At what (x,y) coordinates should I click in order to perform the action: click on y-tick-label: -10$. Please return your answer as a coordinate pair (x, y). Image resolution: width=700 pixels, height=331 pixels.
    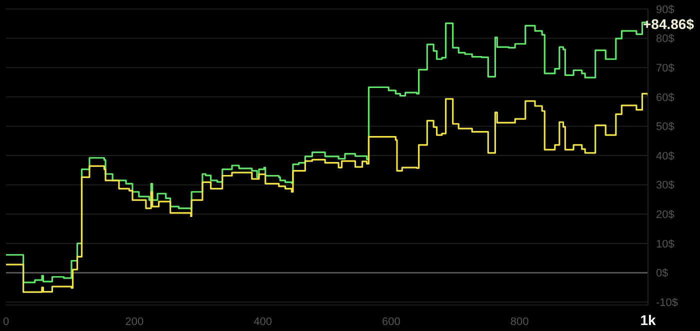
    Looking at the image, I should click on (667, 302).